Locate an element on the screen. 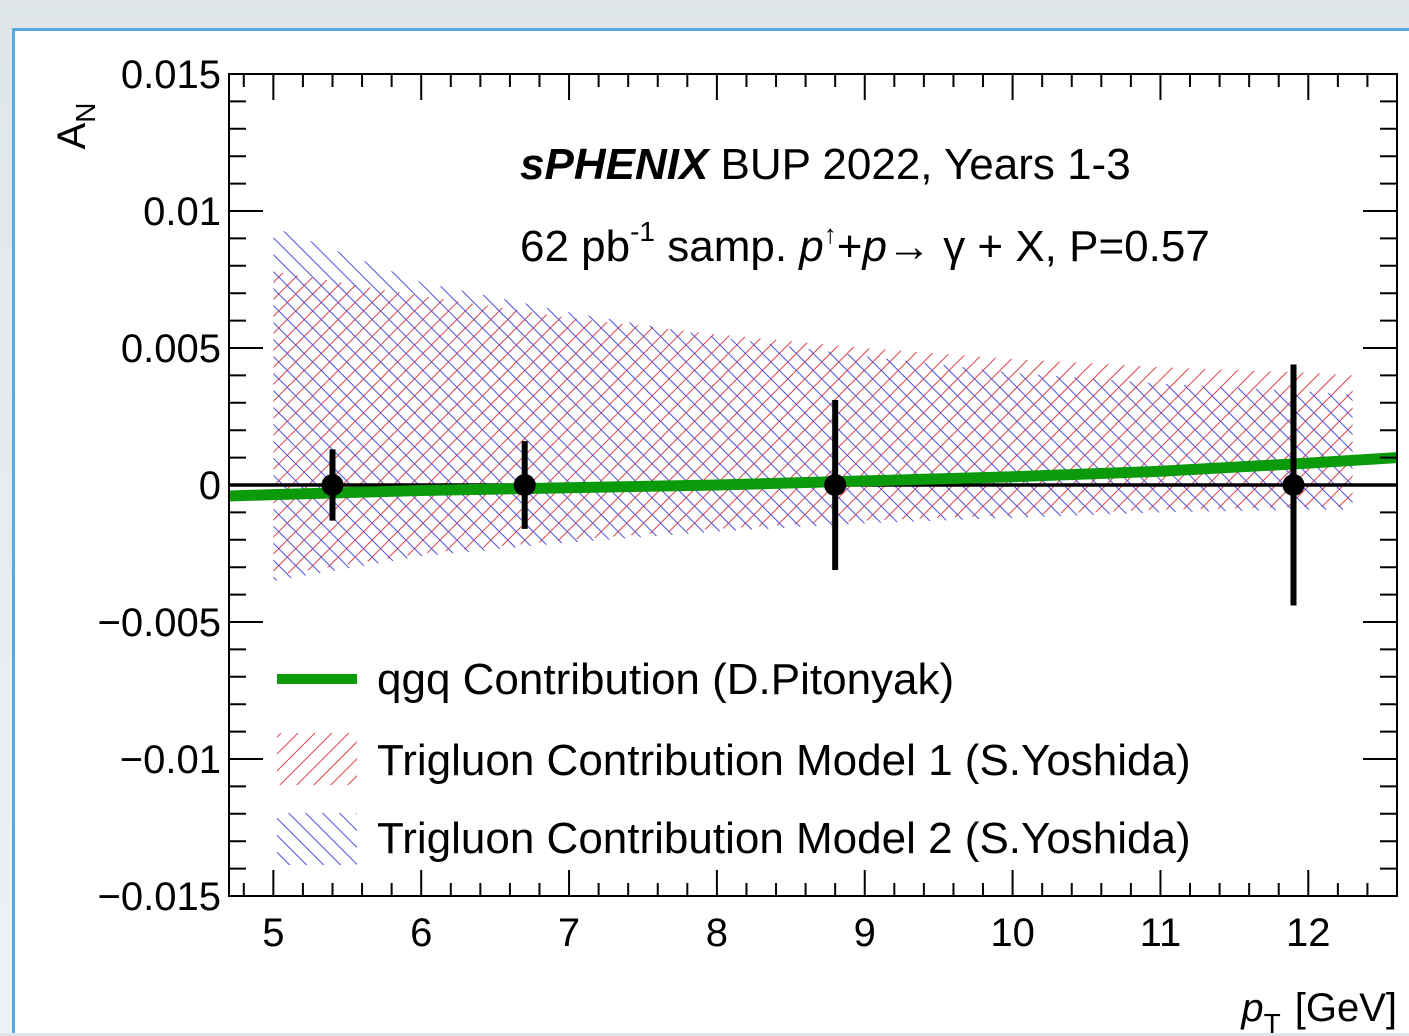 The image size is (1409, 1036). x-tick-label-12: 12 is located at coordinates (1308, 933).